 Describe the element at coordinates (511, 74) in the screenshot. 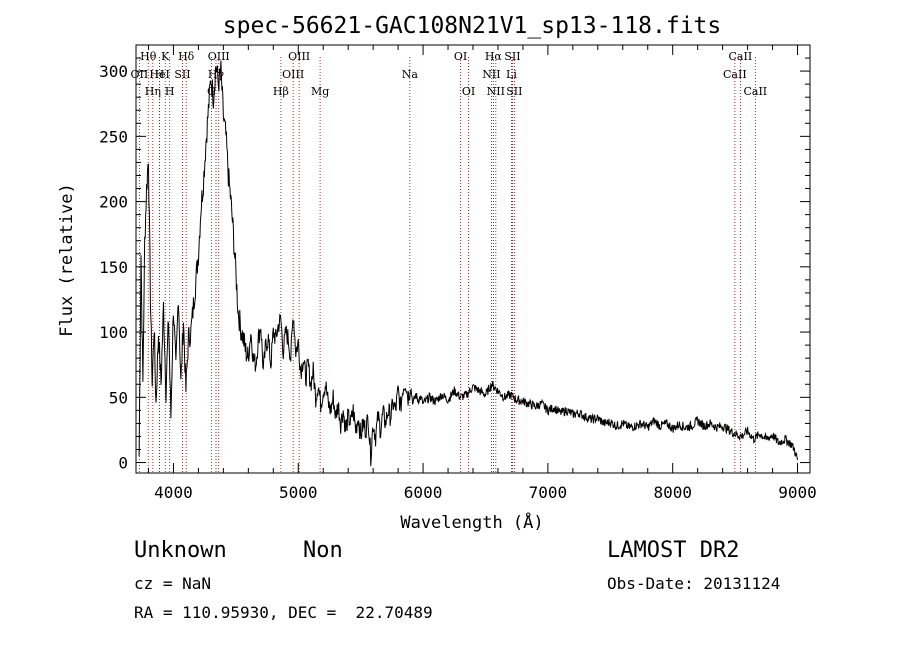

I see `marker-label: Li` at that location.